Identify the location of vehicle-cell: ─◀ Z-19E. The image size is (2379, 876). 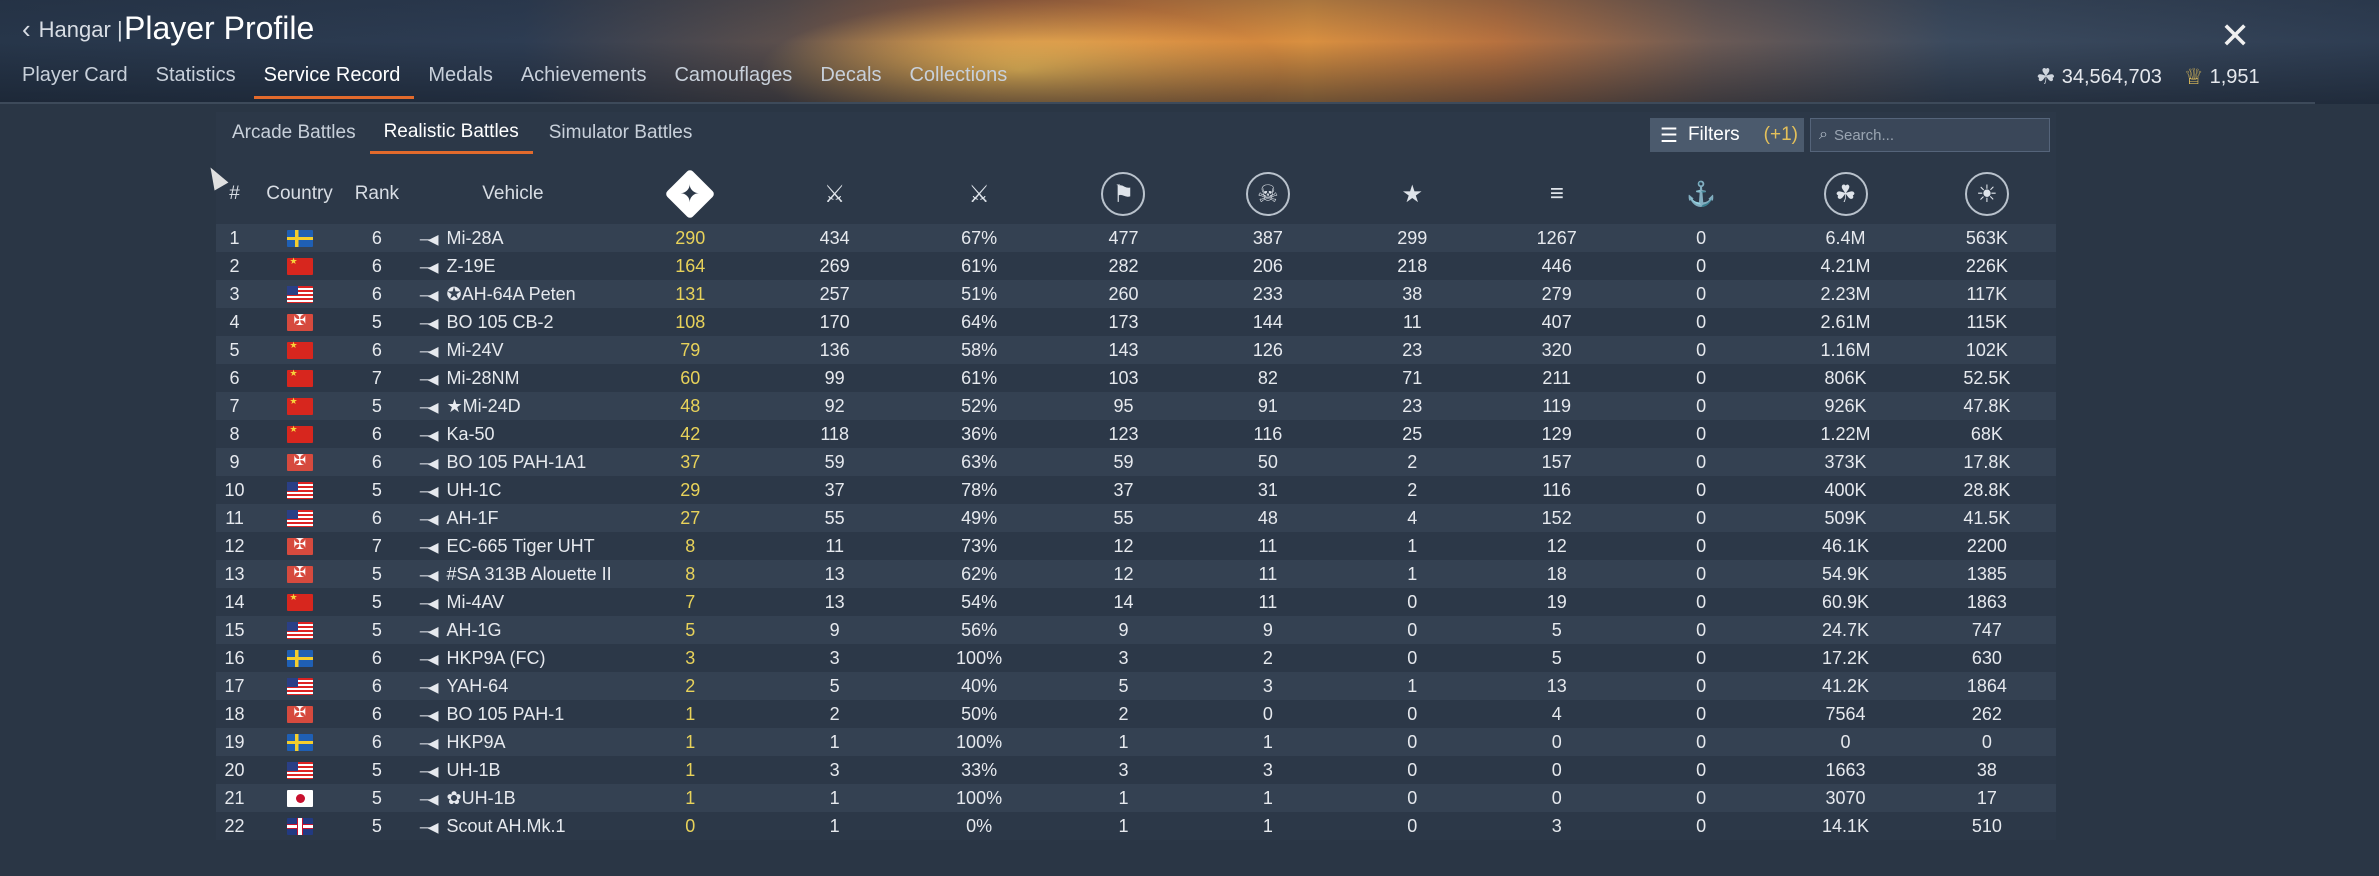
(513, 266).